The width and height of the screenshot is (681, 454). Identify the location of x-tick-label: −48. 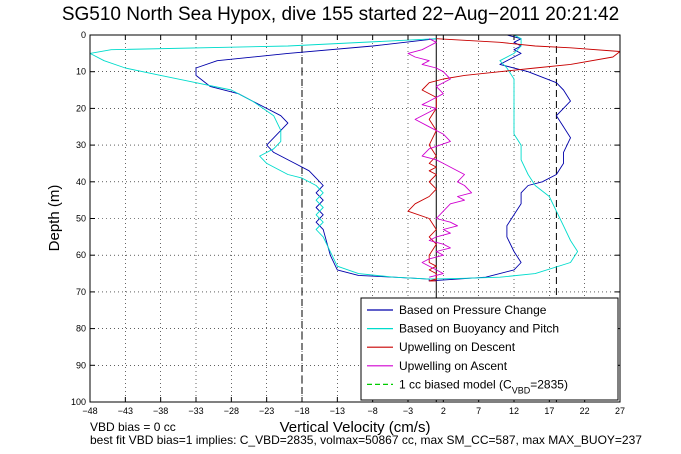
(89, 411).